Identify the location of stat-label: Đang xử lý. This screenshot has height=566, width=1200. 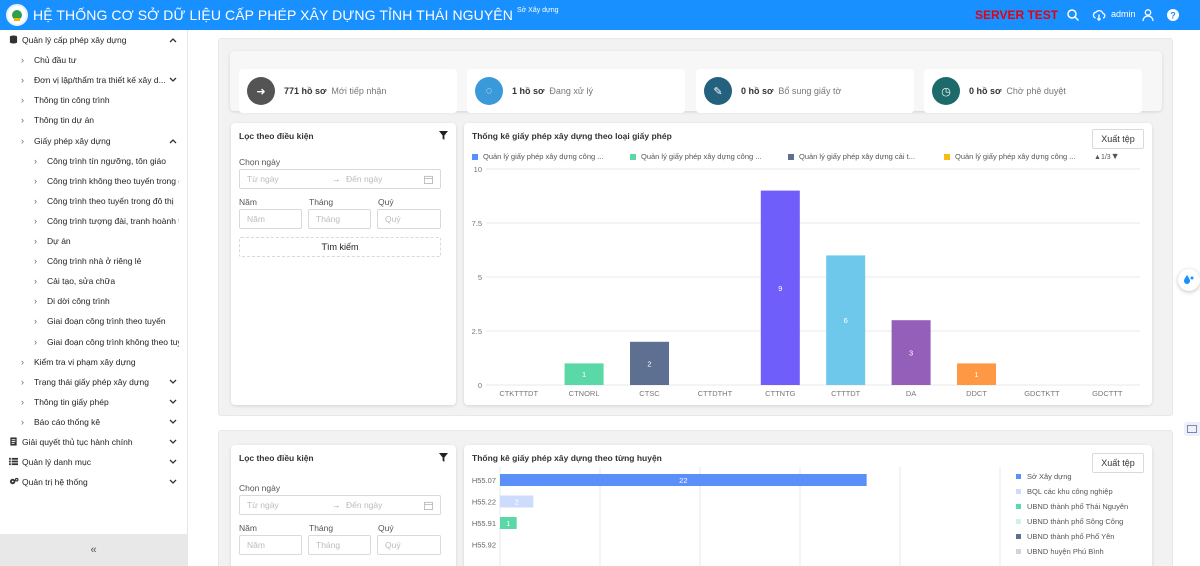
(571, 91).